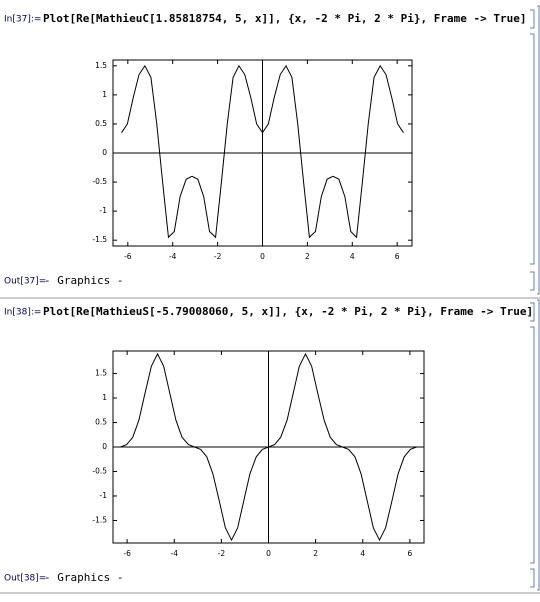 This screenshot has height=602, width=540. Describe the element at coordinates (22, 20) in the screenshot. I see `in-label: In[37]:=` at that location.